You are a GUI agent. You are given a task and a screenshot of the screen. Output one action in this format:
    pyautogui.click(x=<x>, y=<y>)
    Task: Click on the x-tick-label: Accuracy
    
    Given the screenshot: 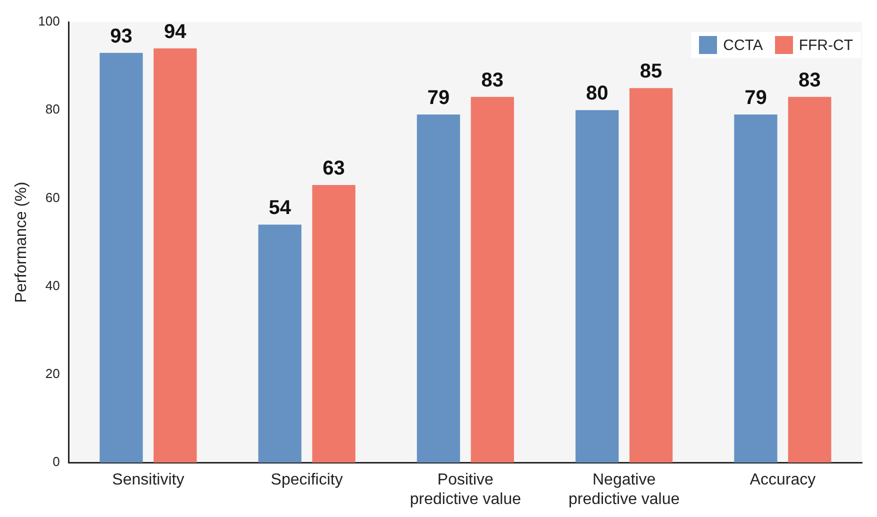 What is the action you would take?
    pyautogui.click(x=783, y=480)
    